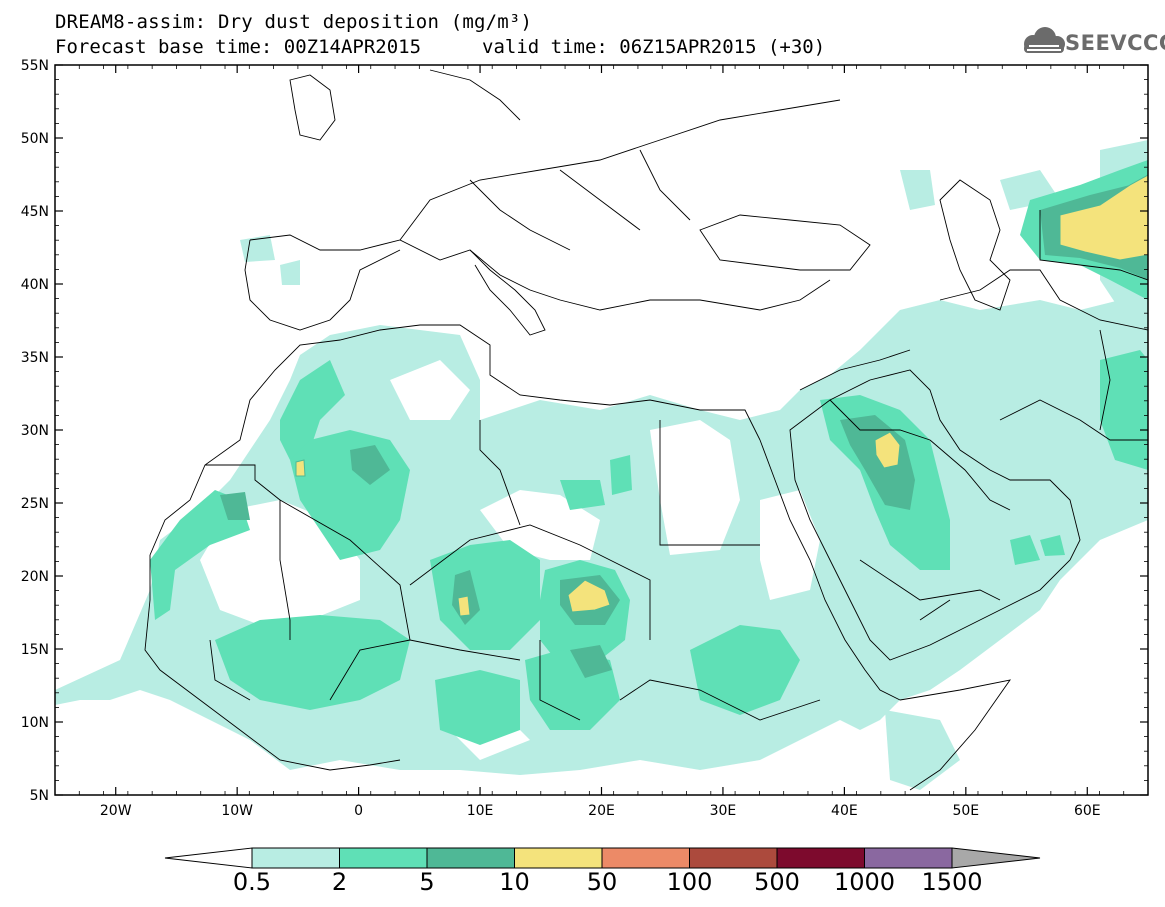 This screenshot has width=1165, height=907. Describe the element at coordinates (514, 882) in the screenshot. I see `colorbar-label: 10` at that location.